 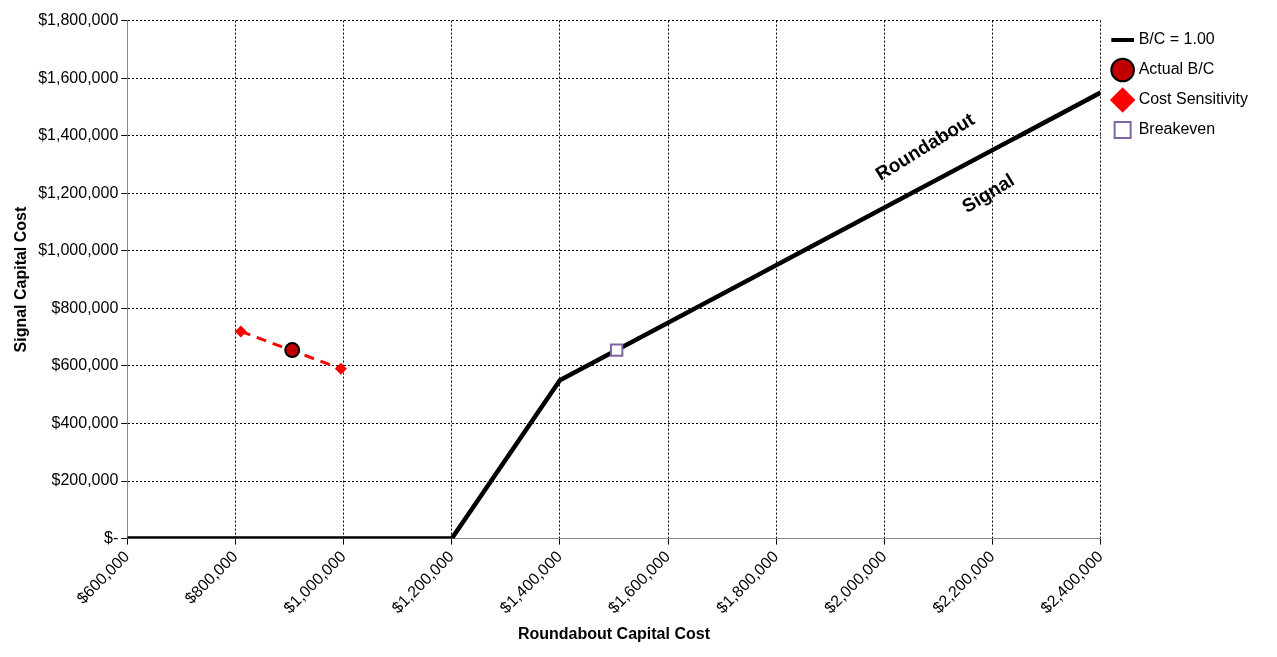 I want to click on y-tick-label: $1,800,000, so click(x=78, y=20).